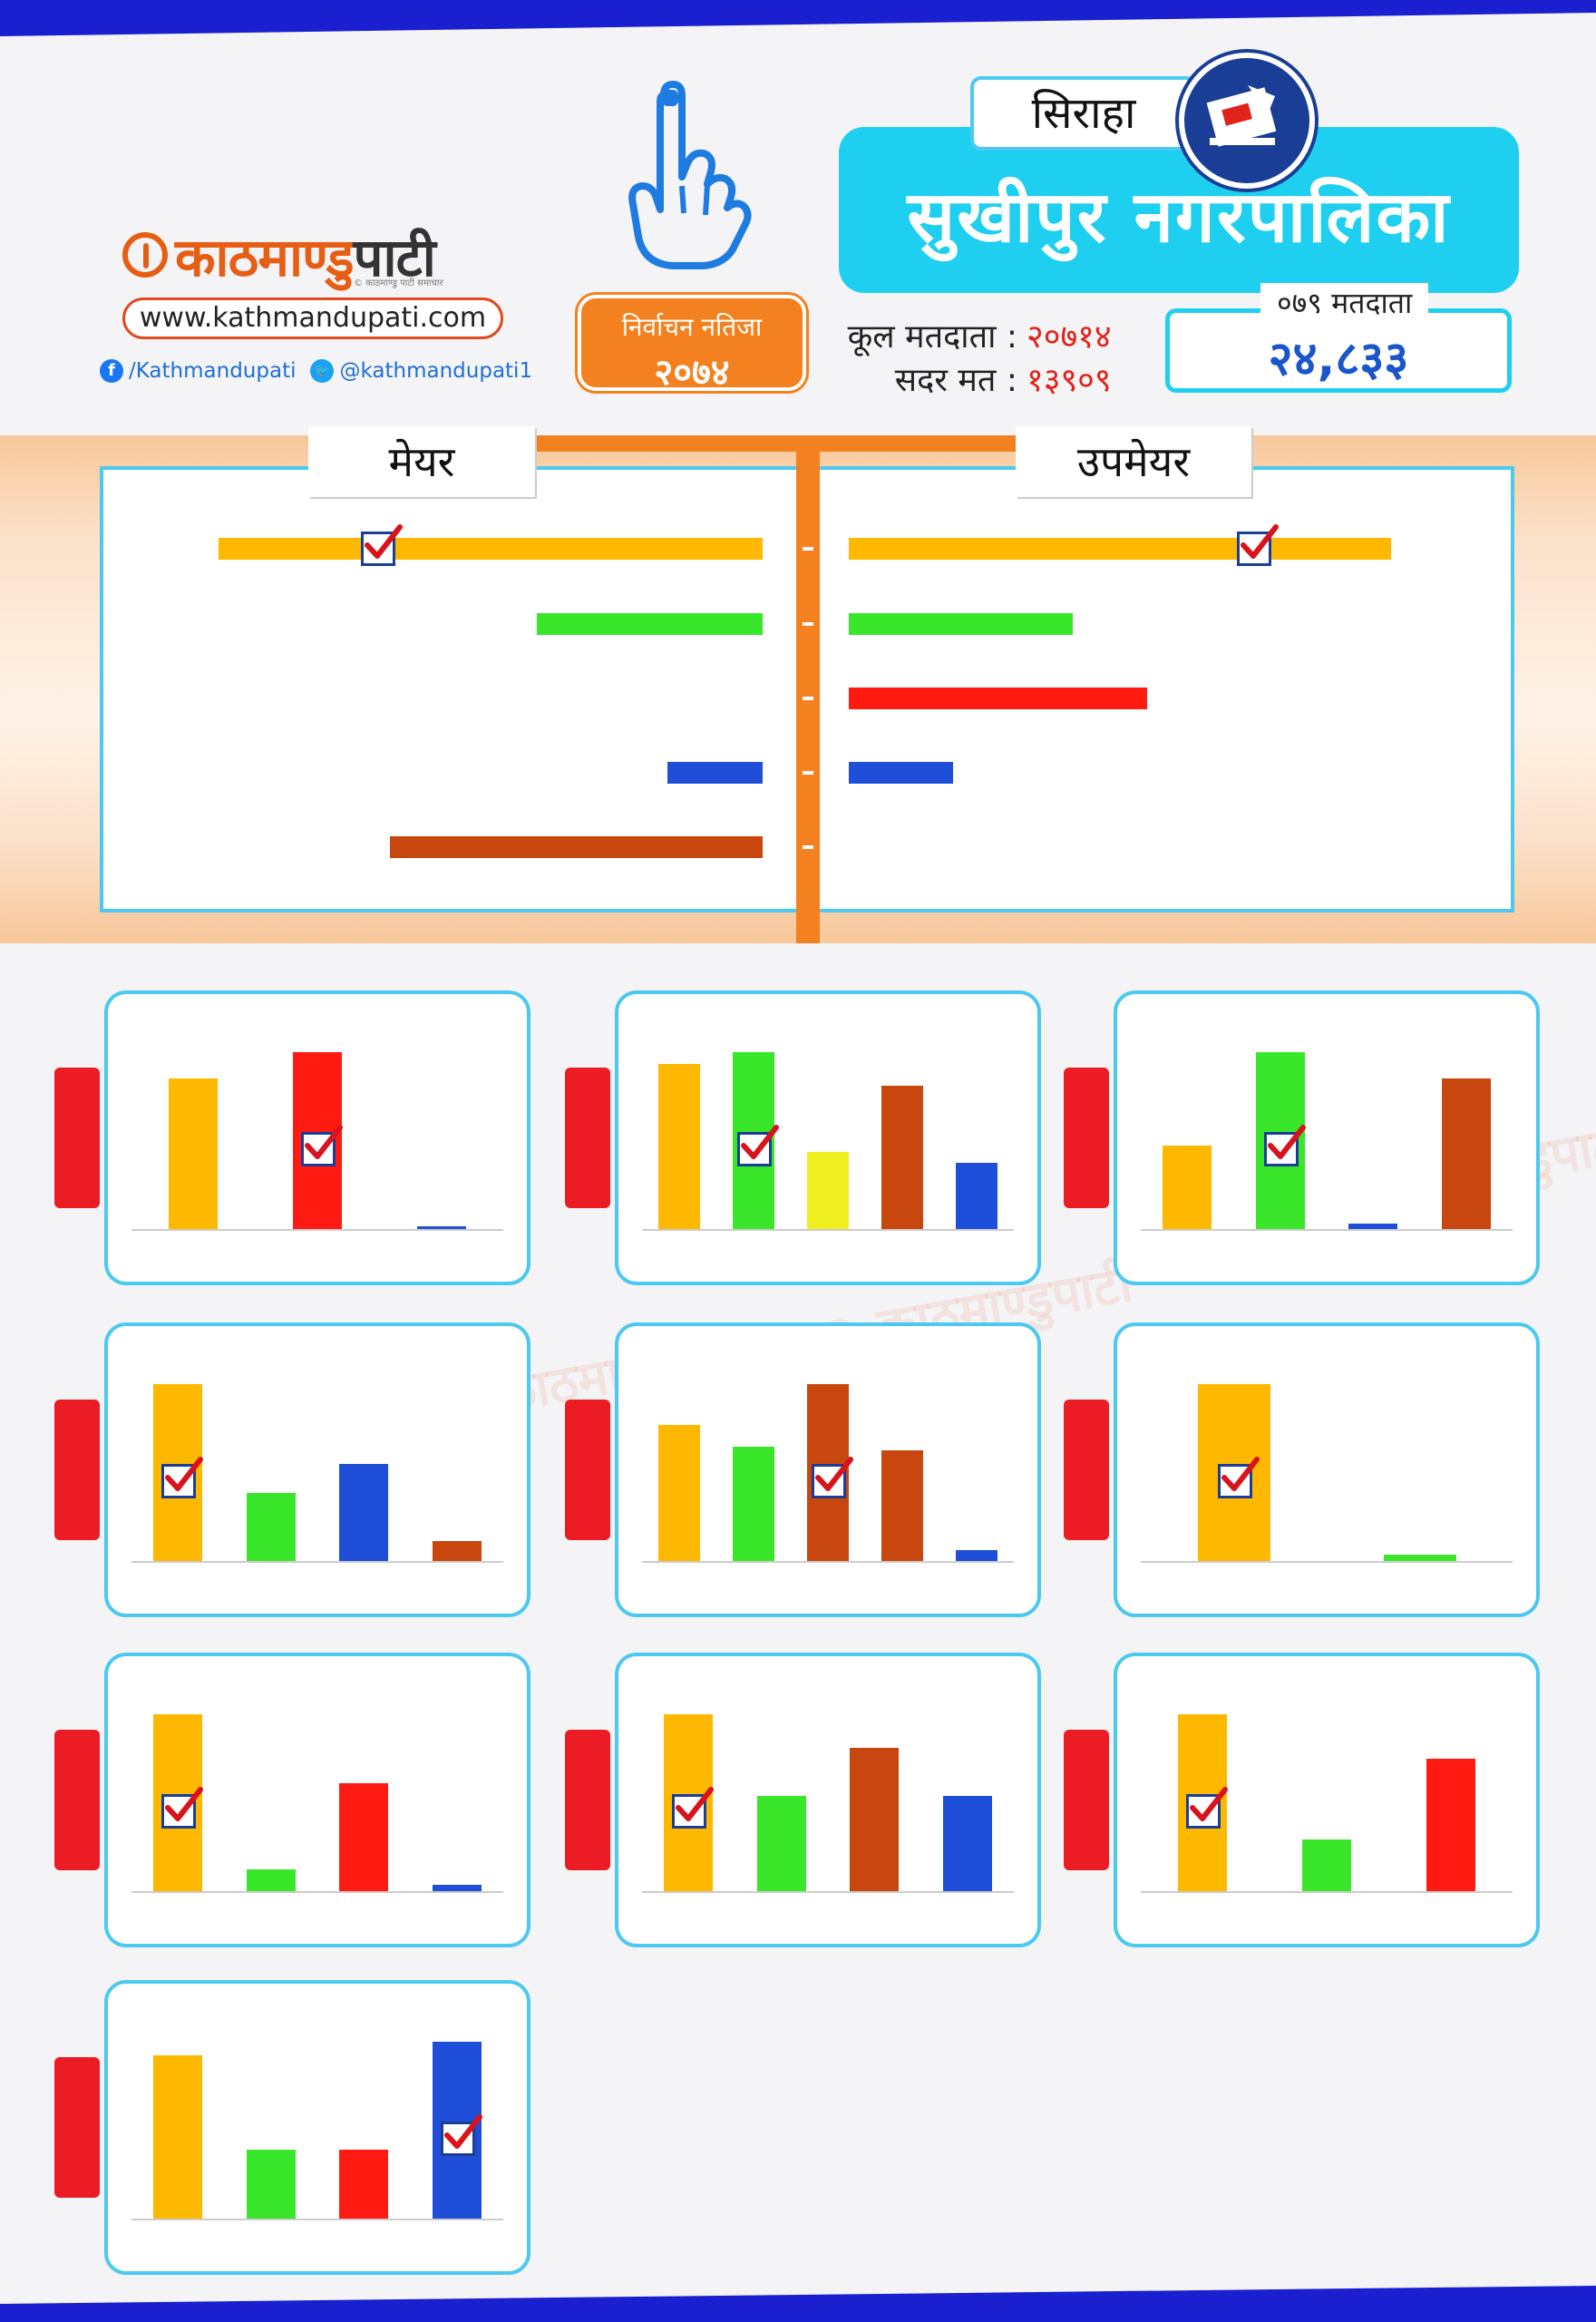  I want to click on panel-divider, so click(808, 689).